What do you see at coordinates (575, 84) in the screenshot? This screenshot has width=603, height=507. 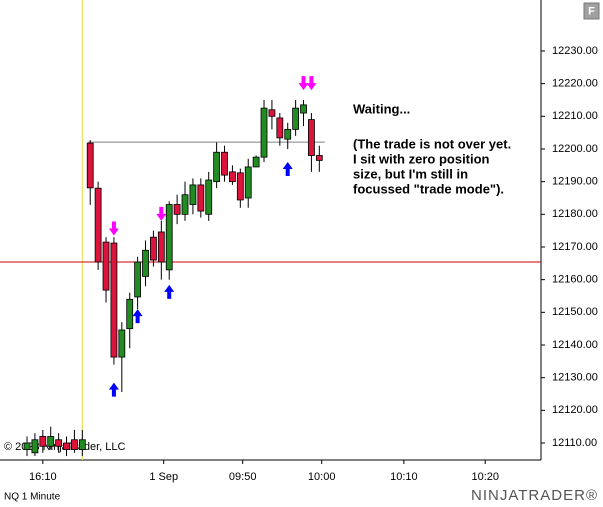 I see `y-tick-label: 12220.00` at bounding box center [575, 84].